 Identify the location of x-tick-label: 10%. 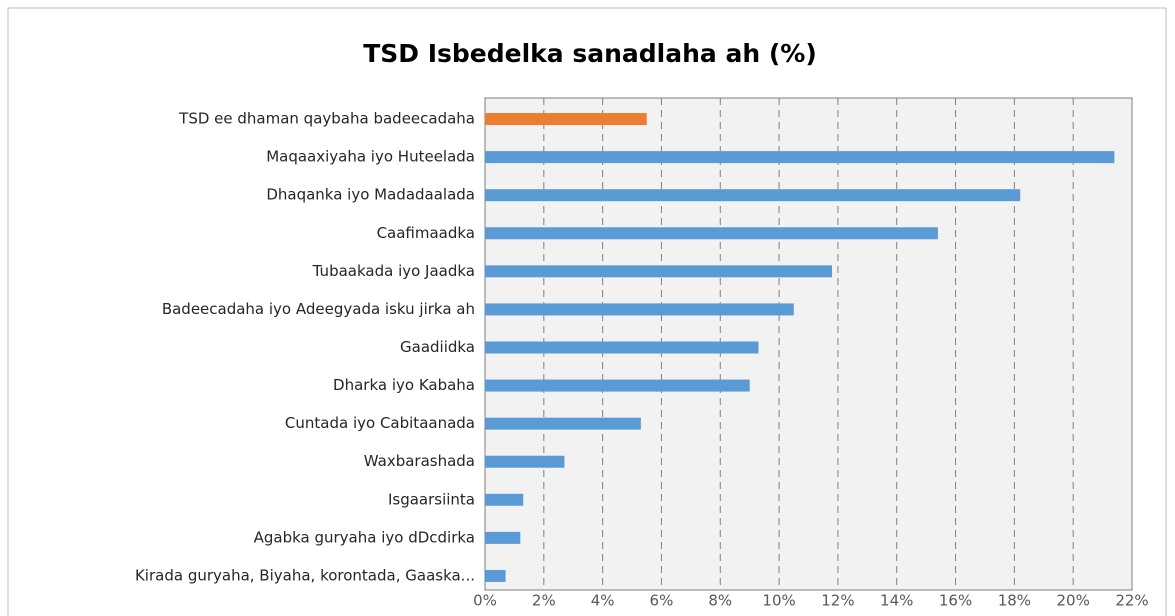
(778, 601).